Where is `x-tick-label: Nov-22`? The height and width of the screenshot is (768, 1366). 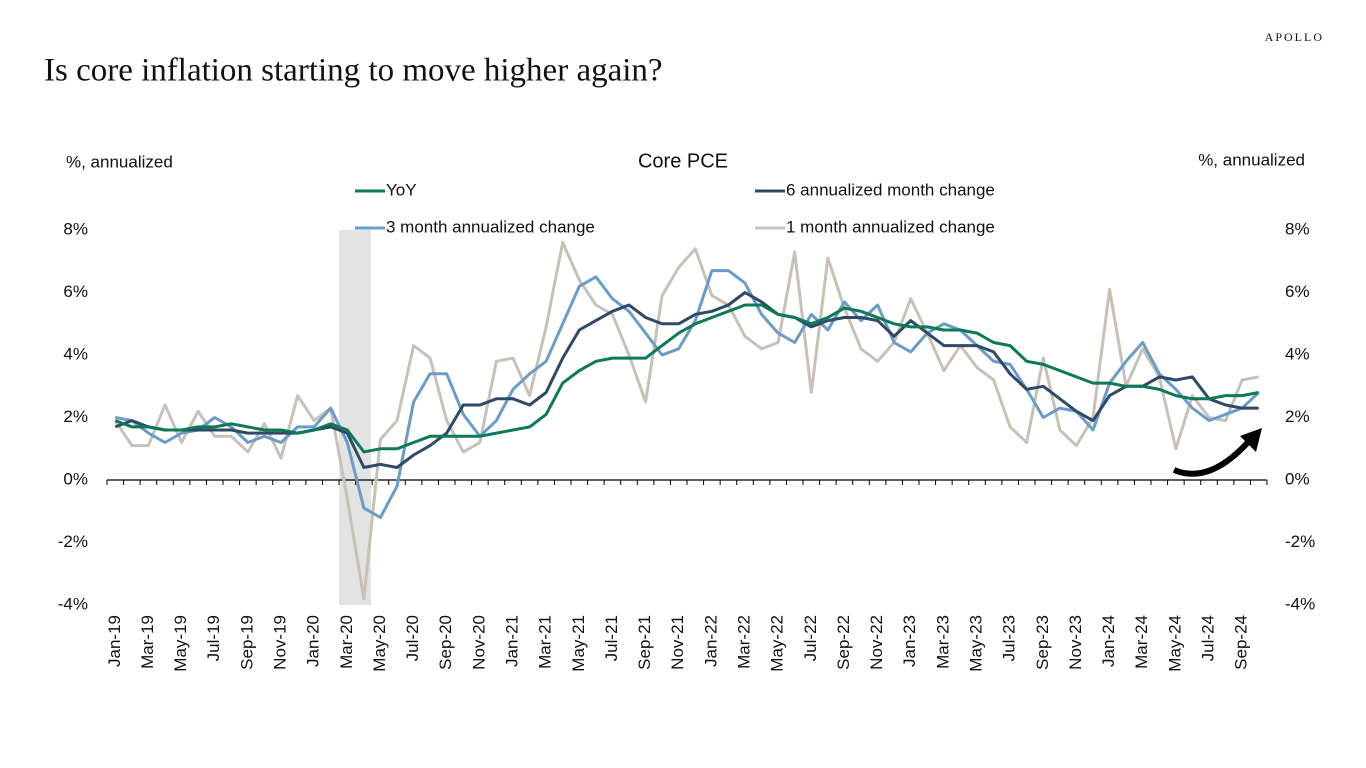
x-tick-label: Nov-22 is located at coordinates (876, 642).